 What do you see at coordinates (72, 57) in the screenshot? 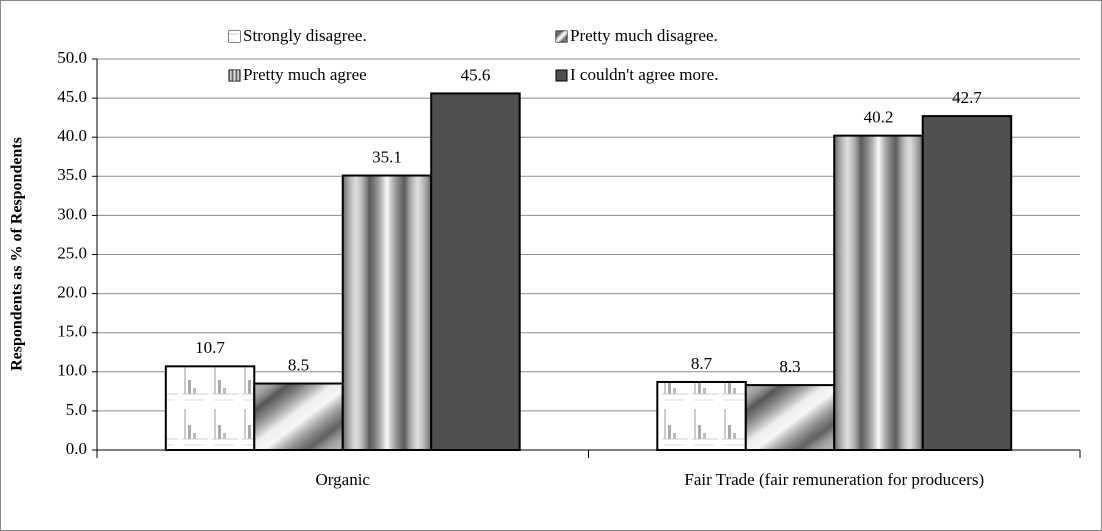
I see `y-tick-label: 50.0` at bounding box center [72, 57].